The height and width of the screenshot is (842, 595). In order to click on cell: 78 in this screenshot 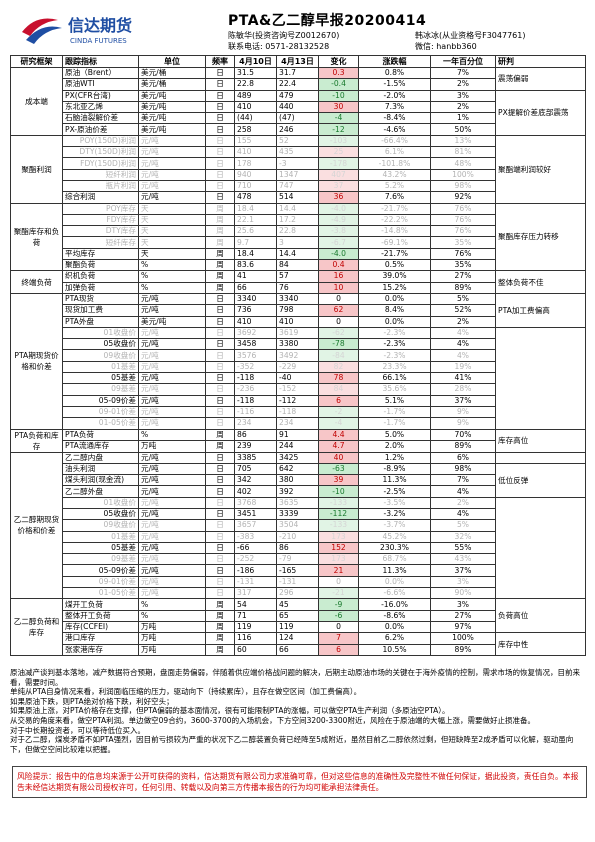, I will do `click(338, 378)`.